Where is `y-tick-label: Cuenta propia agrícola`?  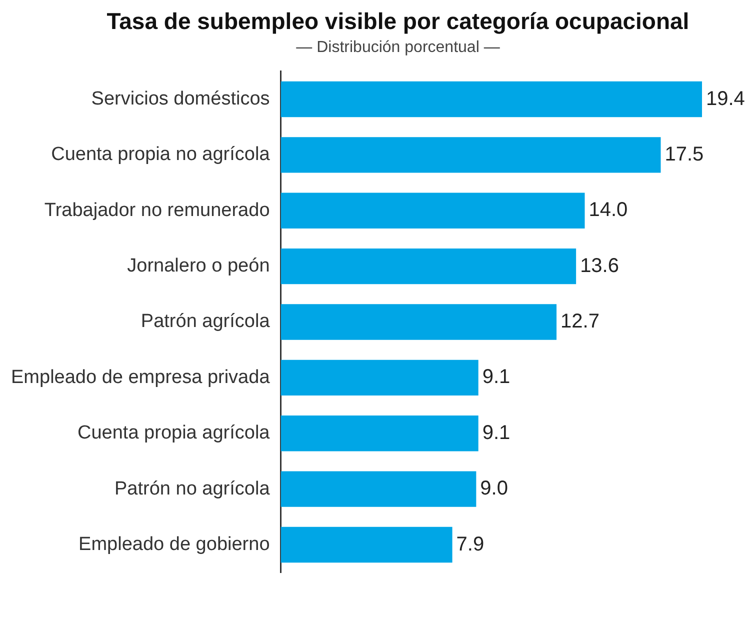
y-tick-label: Cuenta propia agrícola is located at coordinates (174, 433).